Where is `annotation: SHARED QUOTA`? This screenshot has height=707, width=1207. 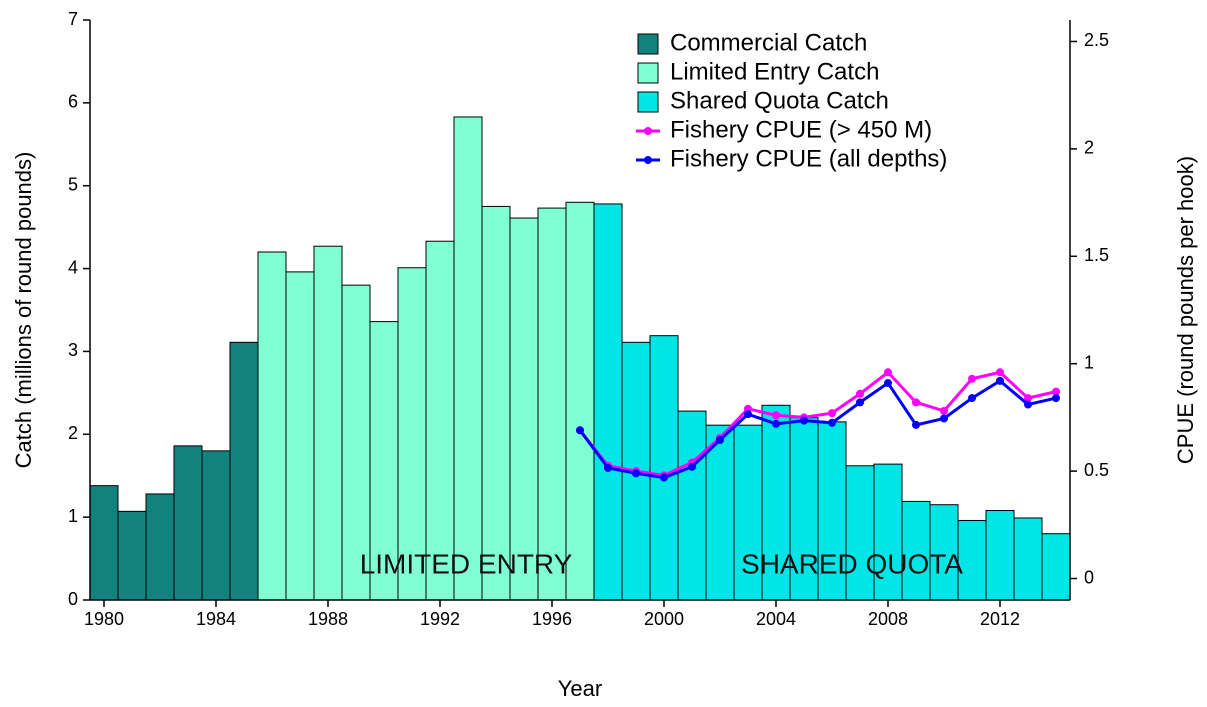
annotation: SHARED QUOTA is located at coordinates (852, 563).